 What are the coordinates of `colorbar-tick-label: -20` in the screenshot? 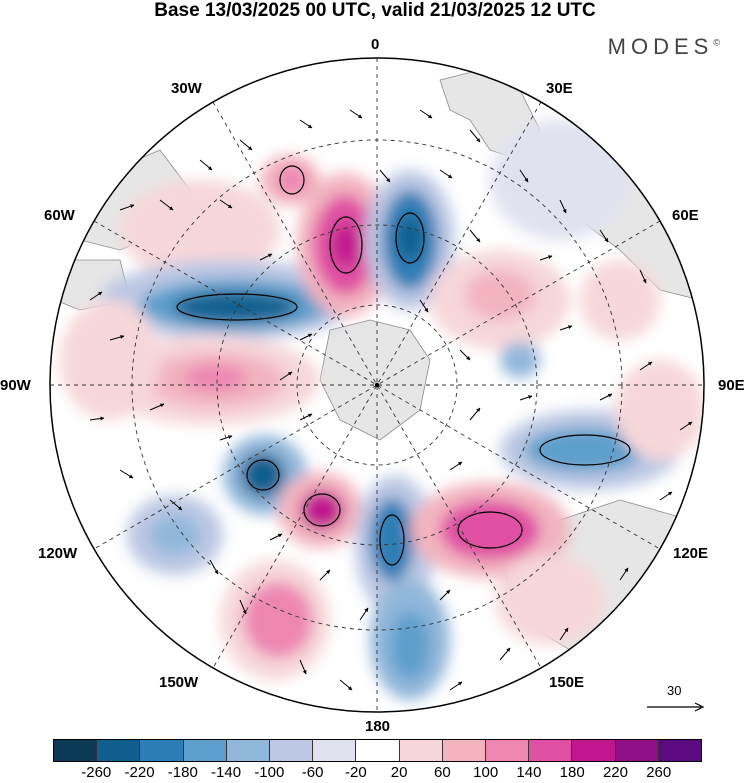 It's located at (356, 772).